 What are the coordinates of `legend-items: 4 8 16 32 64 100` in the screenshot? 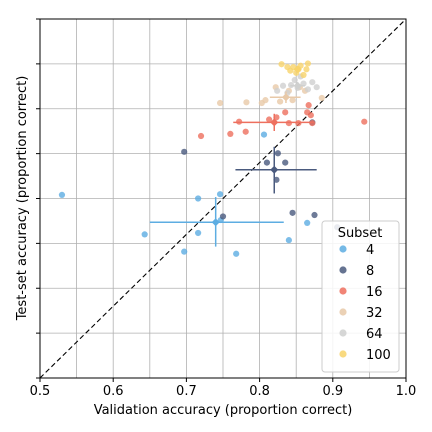 It's located at (365, 303).